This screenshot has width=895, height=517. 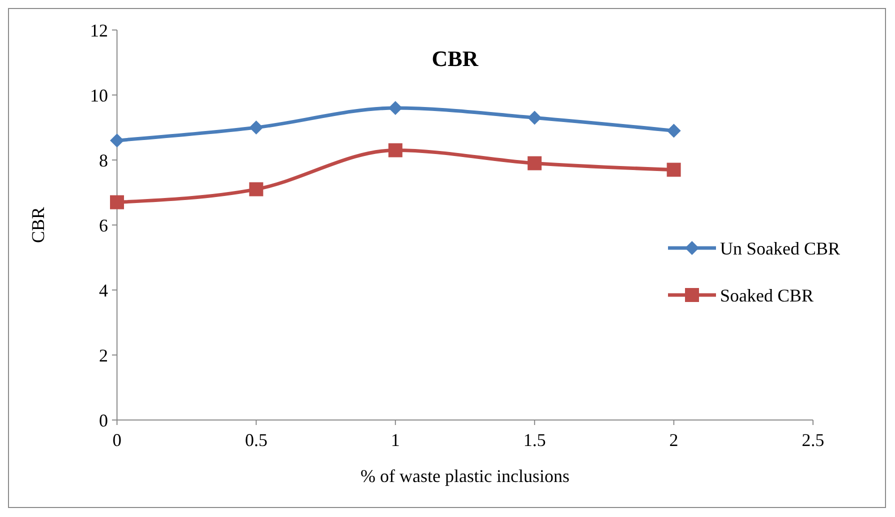 What do you see at coordinates (456, 58) in the screenshot?
I see `text: CBR` at bounding box center [456, 58].